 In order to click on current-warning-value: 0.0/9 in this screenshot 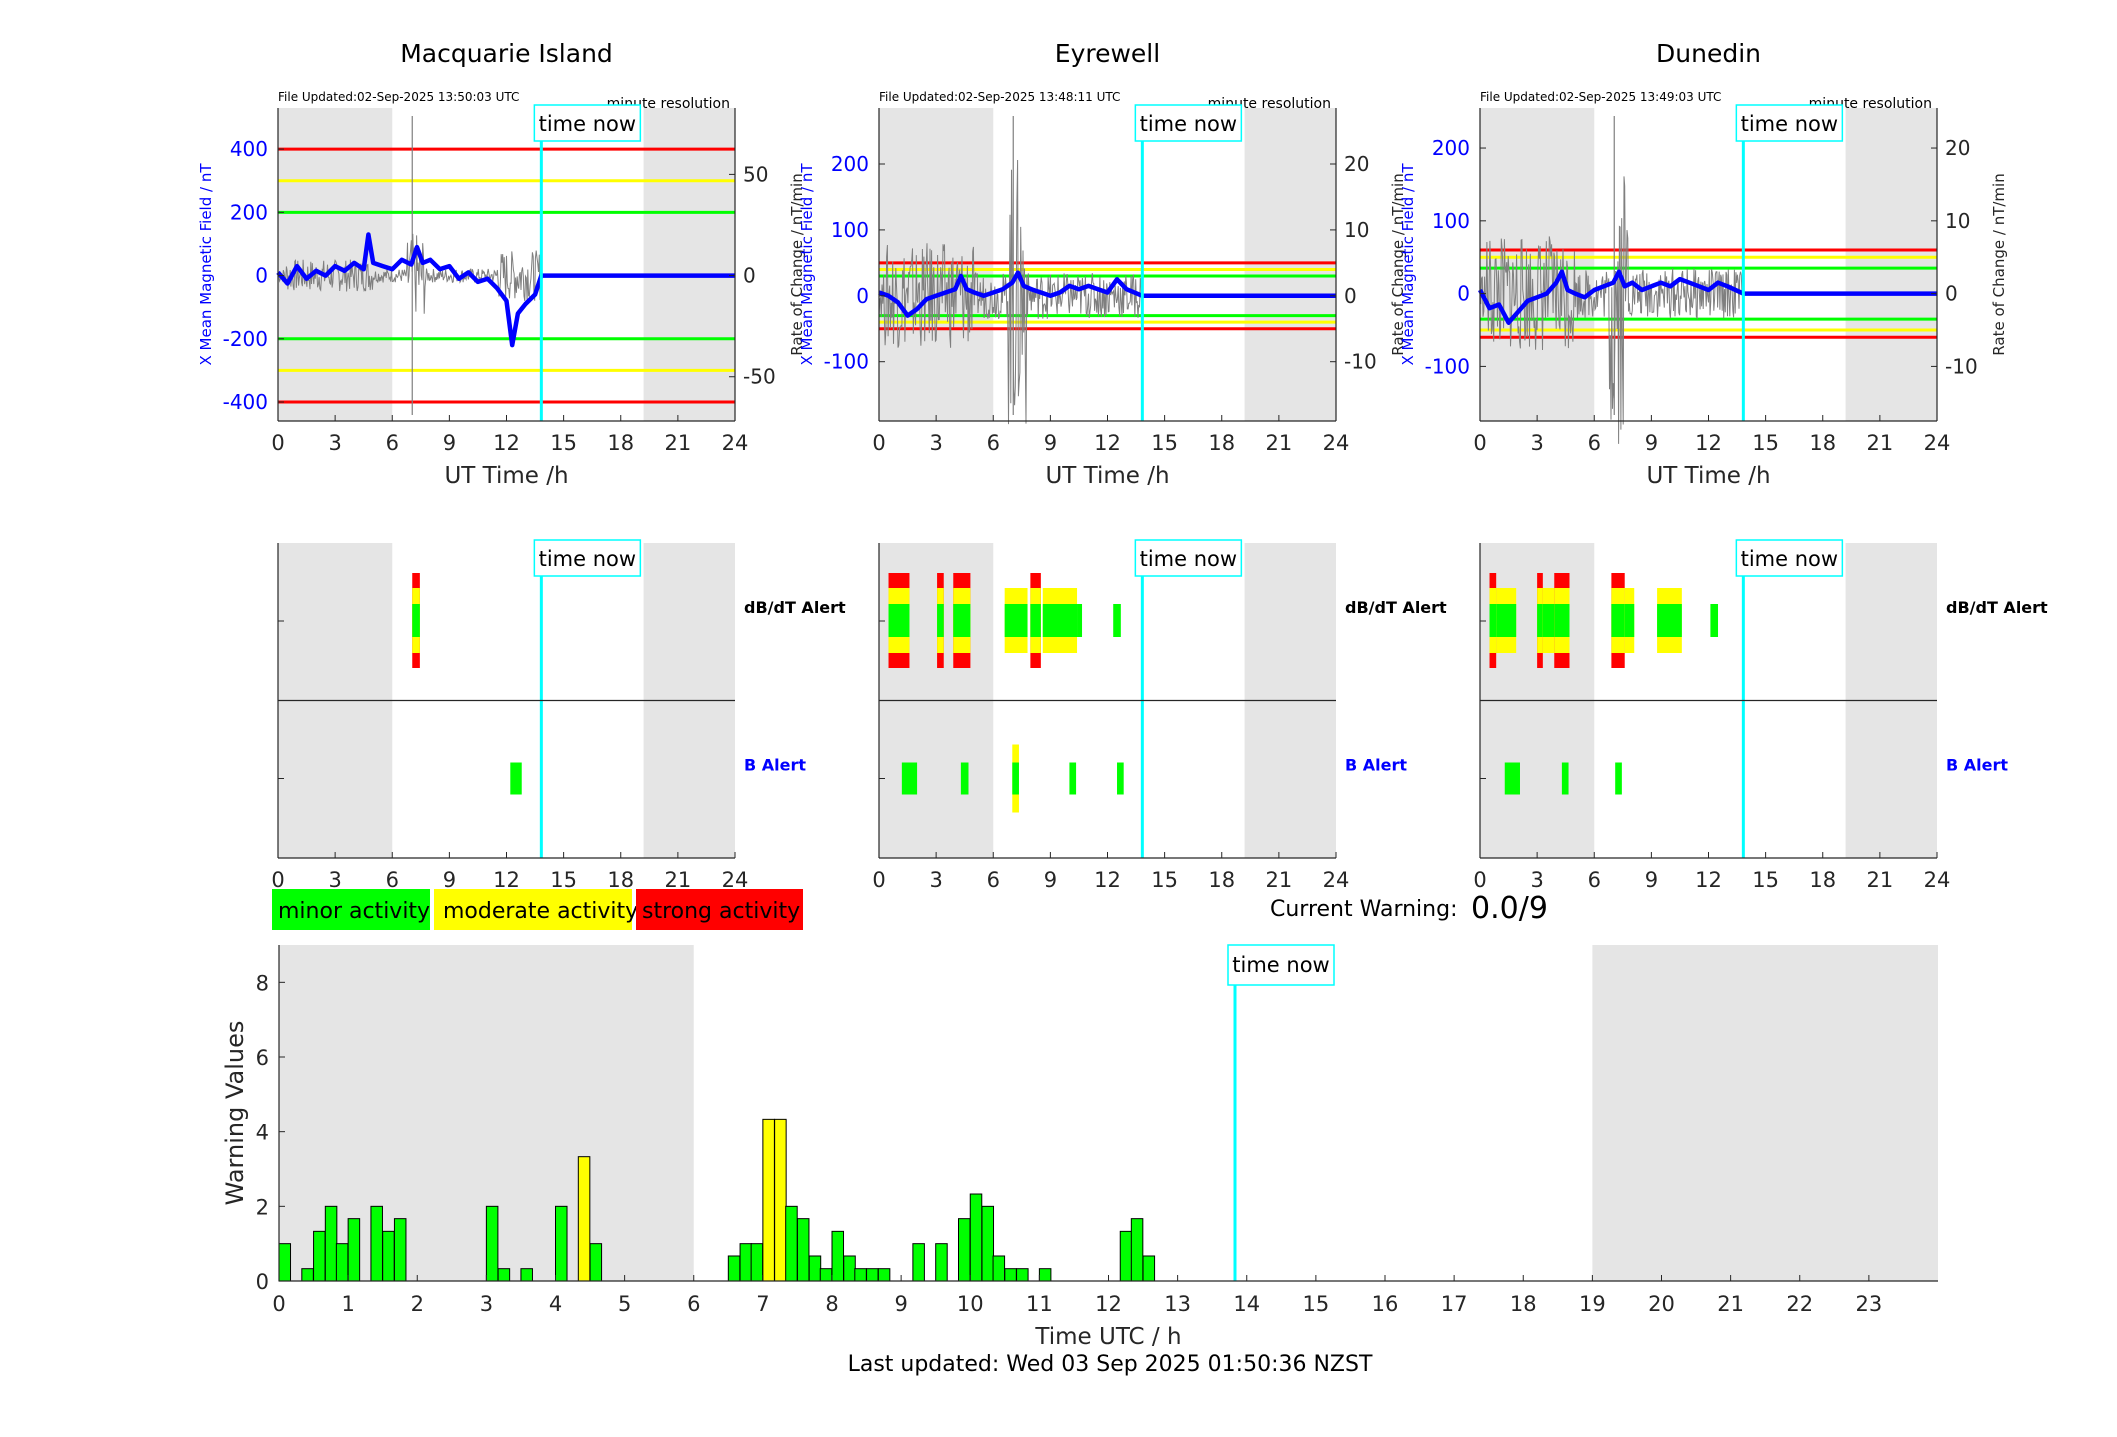, I will do `click(1509, 908)`.